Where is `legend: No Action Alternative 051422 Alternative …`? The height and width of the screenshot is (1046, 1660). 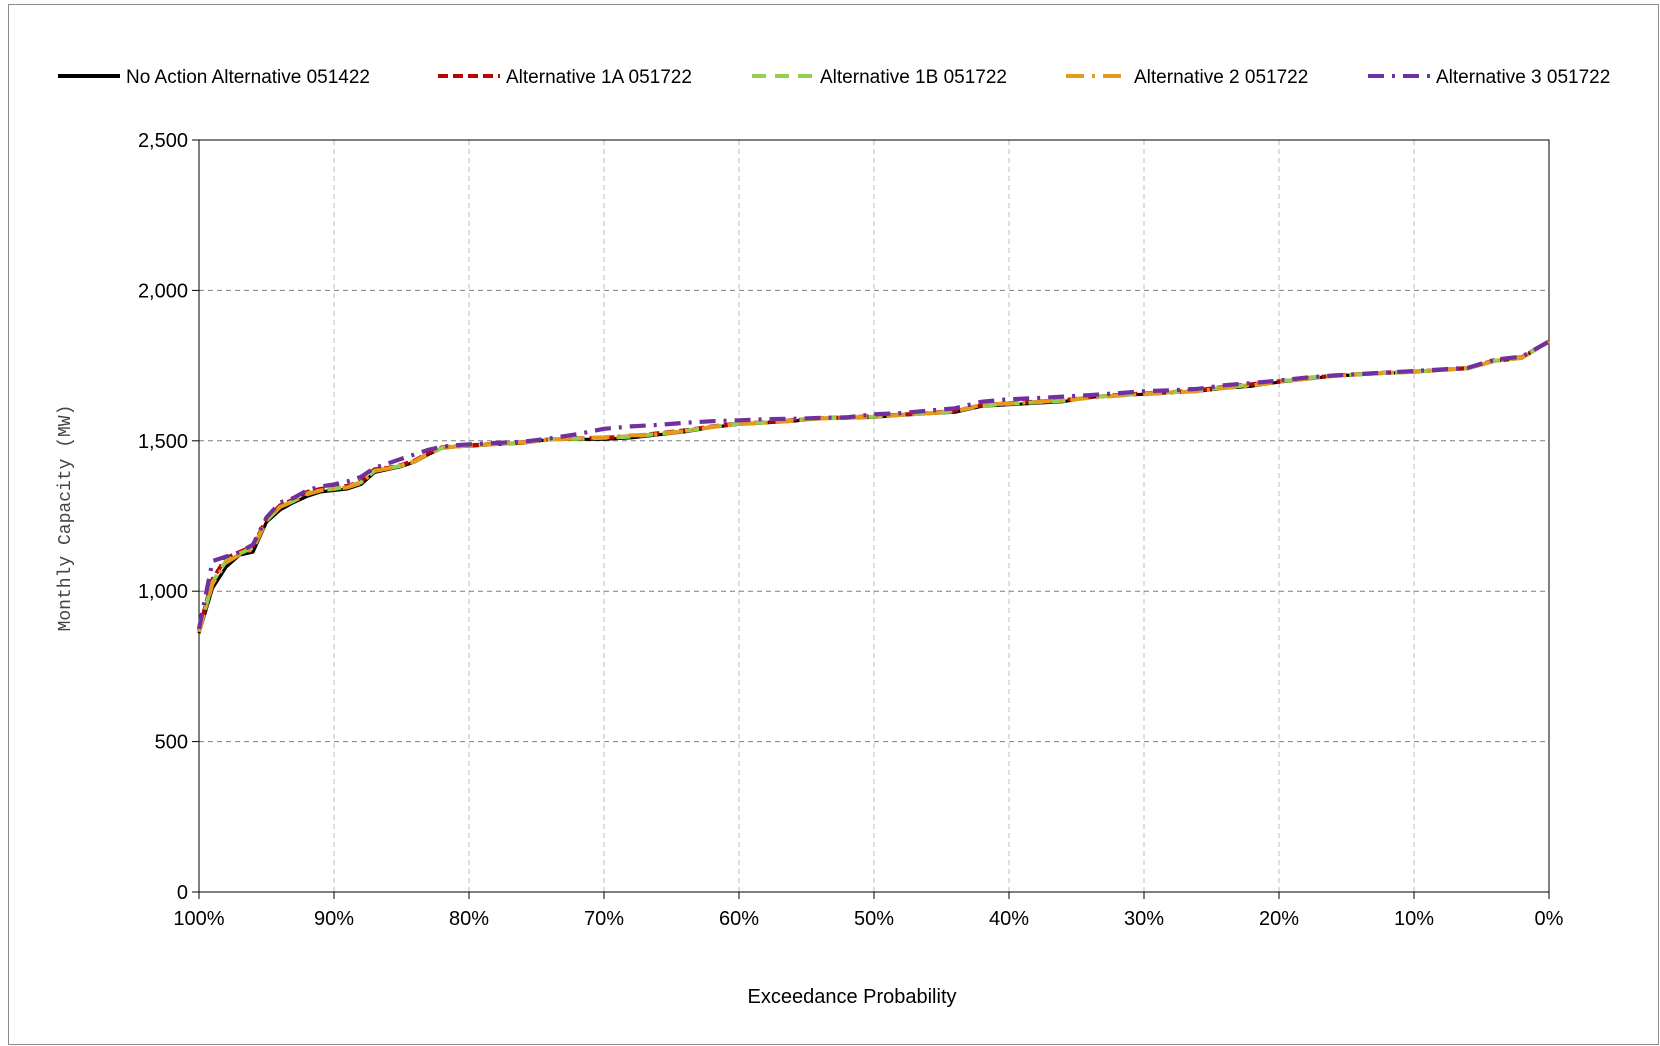 legend: No Action Alternative 051422 Alternative … is located at coordinates (834, 77).